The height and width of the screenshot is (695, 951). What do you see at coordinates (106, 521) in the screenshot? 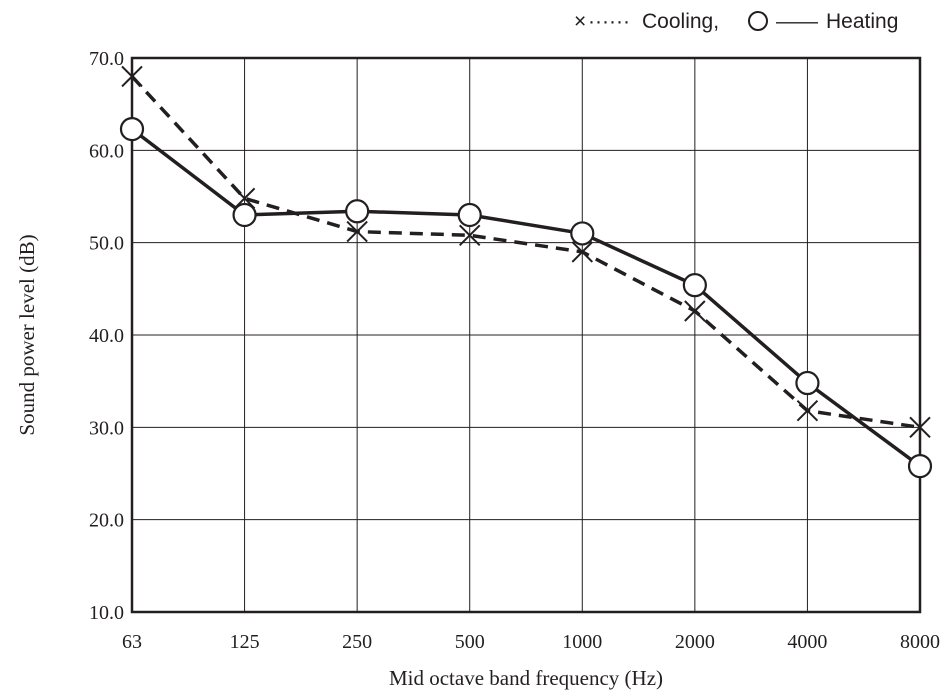
I see `y-tick-label: 20.0` at bounding box center [106, 521].